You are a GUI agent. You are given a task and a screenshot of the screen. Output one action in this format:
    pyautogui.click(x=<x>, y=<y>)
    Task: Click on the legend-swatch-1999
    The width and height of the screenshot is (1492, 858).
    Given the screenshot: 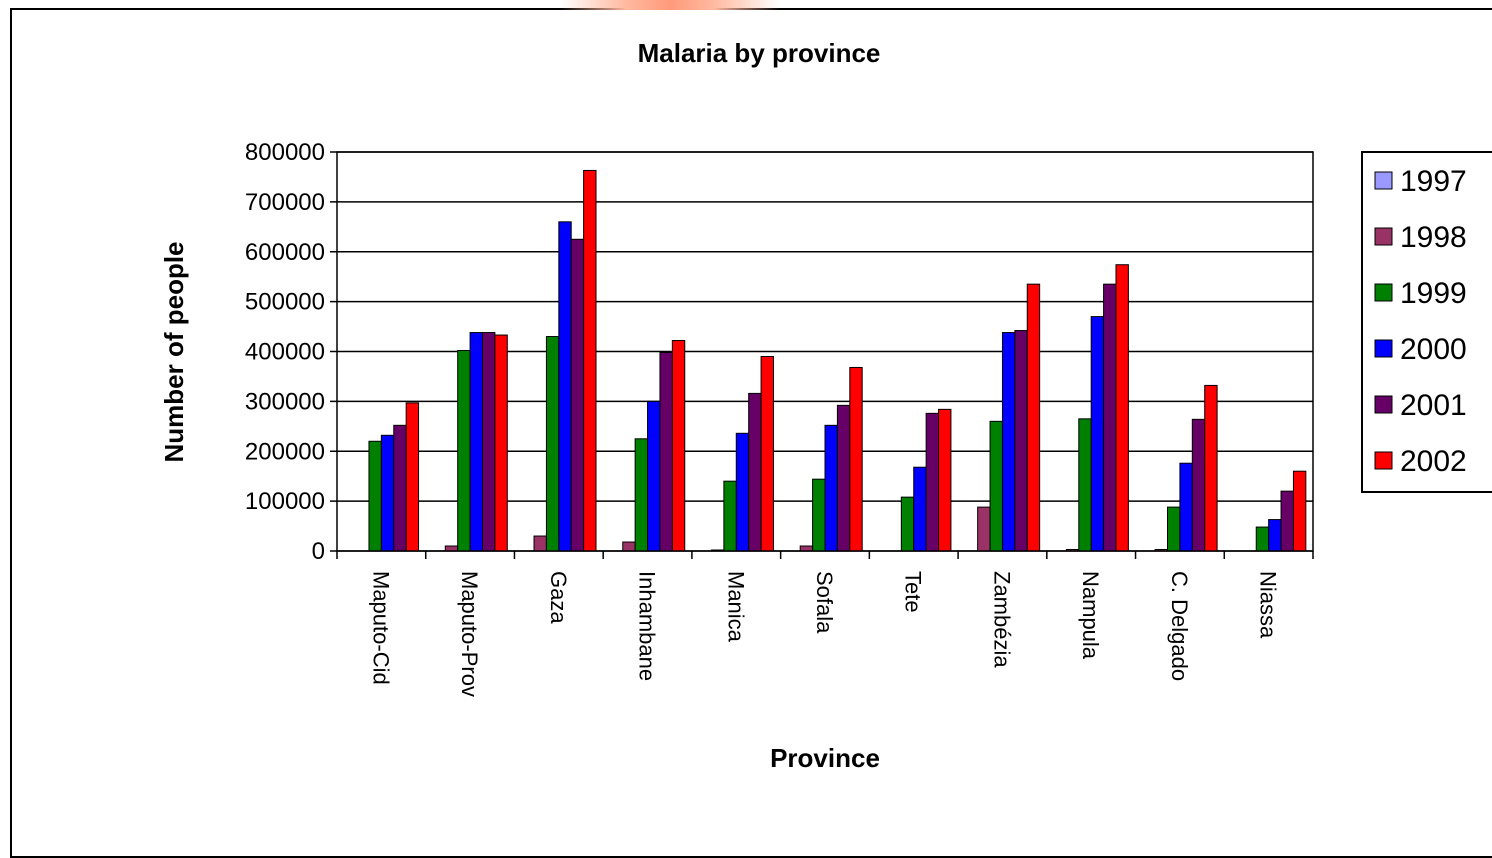 What is the action you would take?
    pyautogui.click(x=1383, y=292)
    